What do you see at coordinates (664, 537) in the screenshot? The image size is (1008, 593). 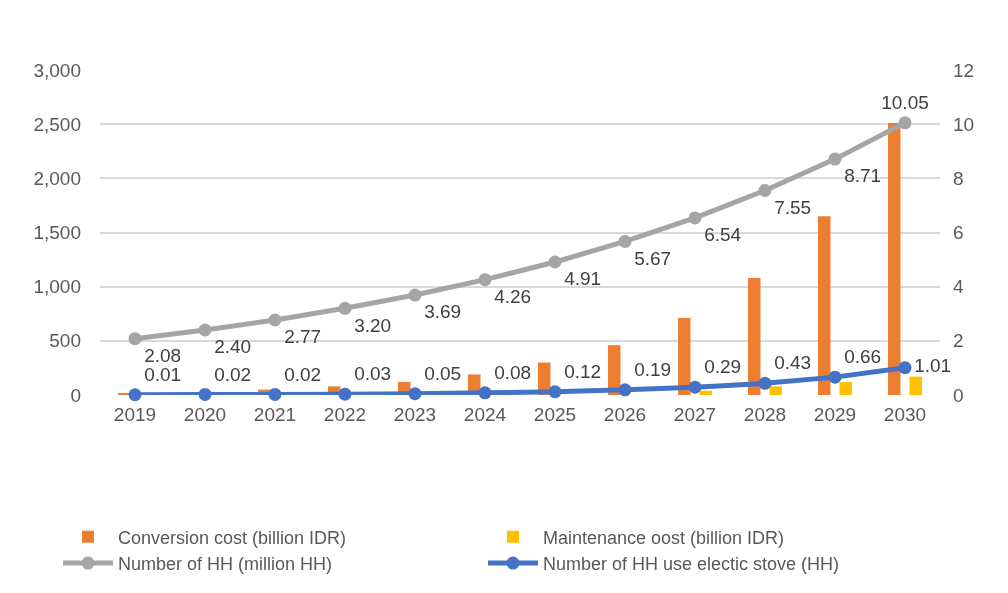 I see `legend-label: Maintenance oost (billion IDR)` at bounding box center [664, 537].